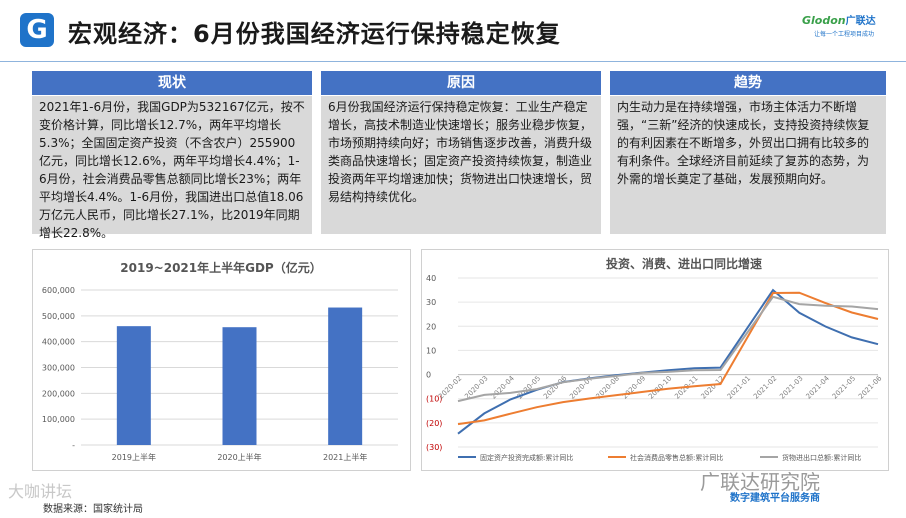 This screenshot has height=518, width=906. What do you see at coordinates (453, 61) in the screenshot?
I see `header-divider` at bounding box center [453, 61].